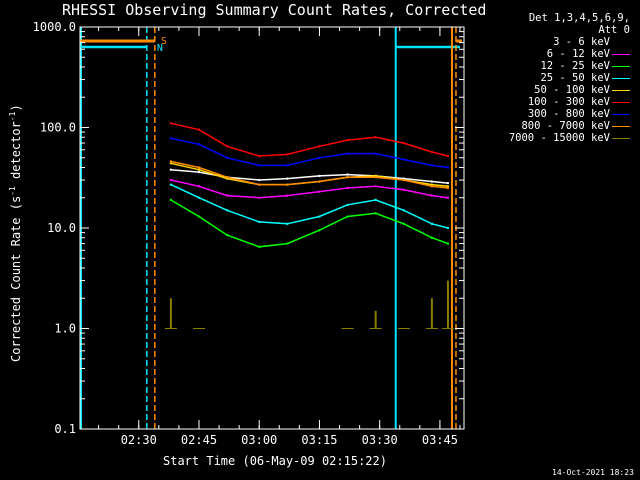 This screenshot has height=480, width=640. Describe the element at coordinates (164, 41) in the screenshot. I see `saa-flag-label: S` at that location.